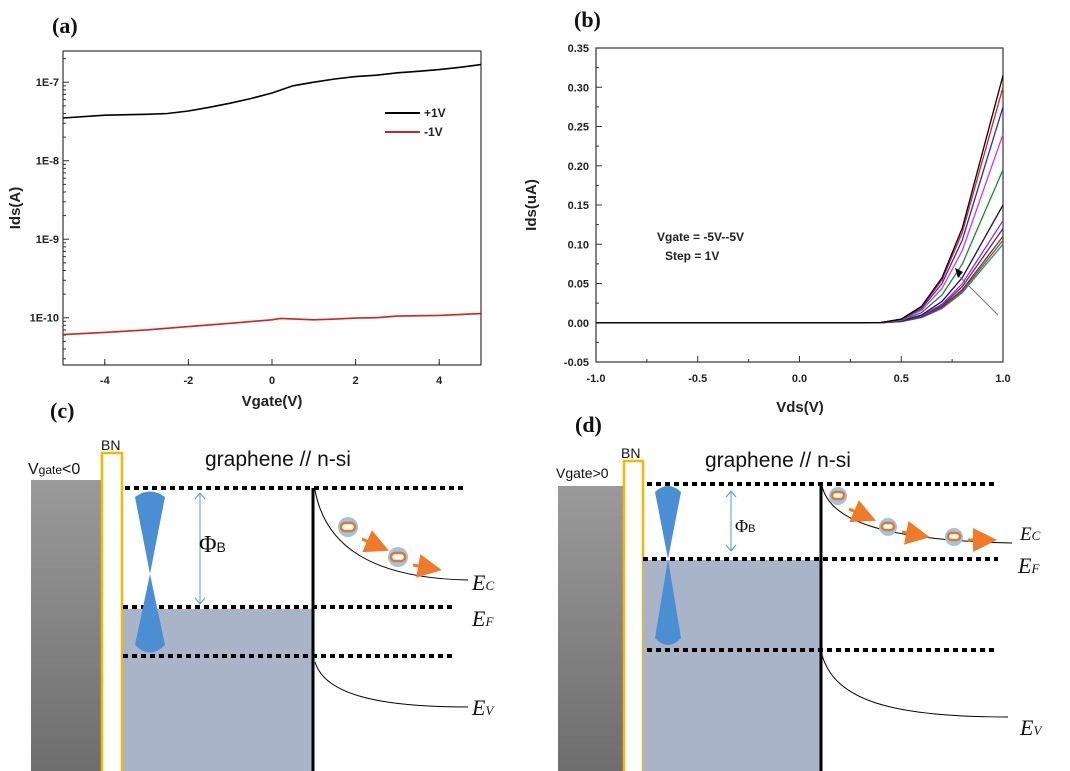  Describe the element at coordinates (272, 401) in the screenshot. I see `x-axis-title-a: Vgate(V)` at that location.